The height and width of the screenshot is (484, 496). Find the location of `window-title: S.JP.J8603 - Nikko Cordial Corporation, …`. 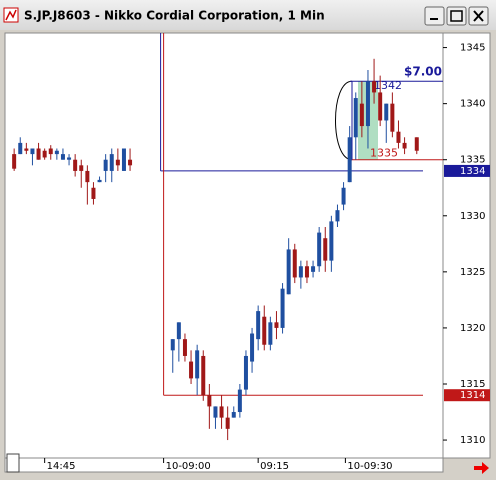

window-title: S.JP.J8603 - Nikko Cordial Corporation, … is located at coordinates (174, 16).